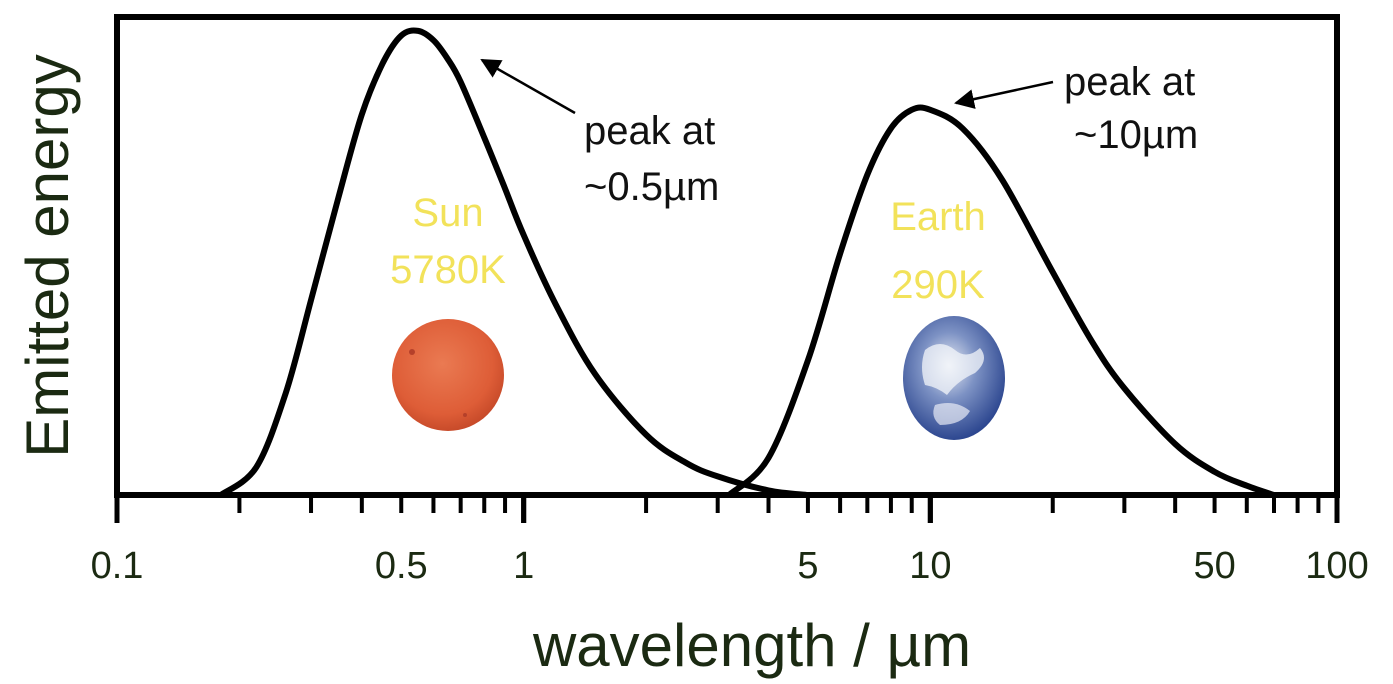 This screenshot has width=1393, height=684. I want to click on sun-temp-label: 5780K, so click(448, 270).